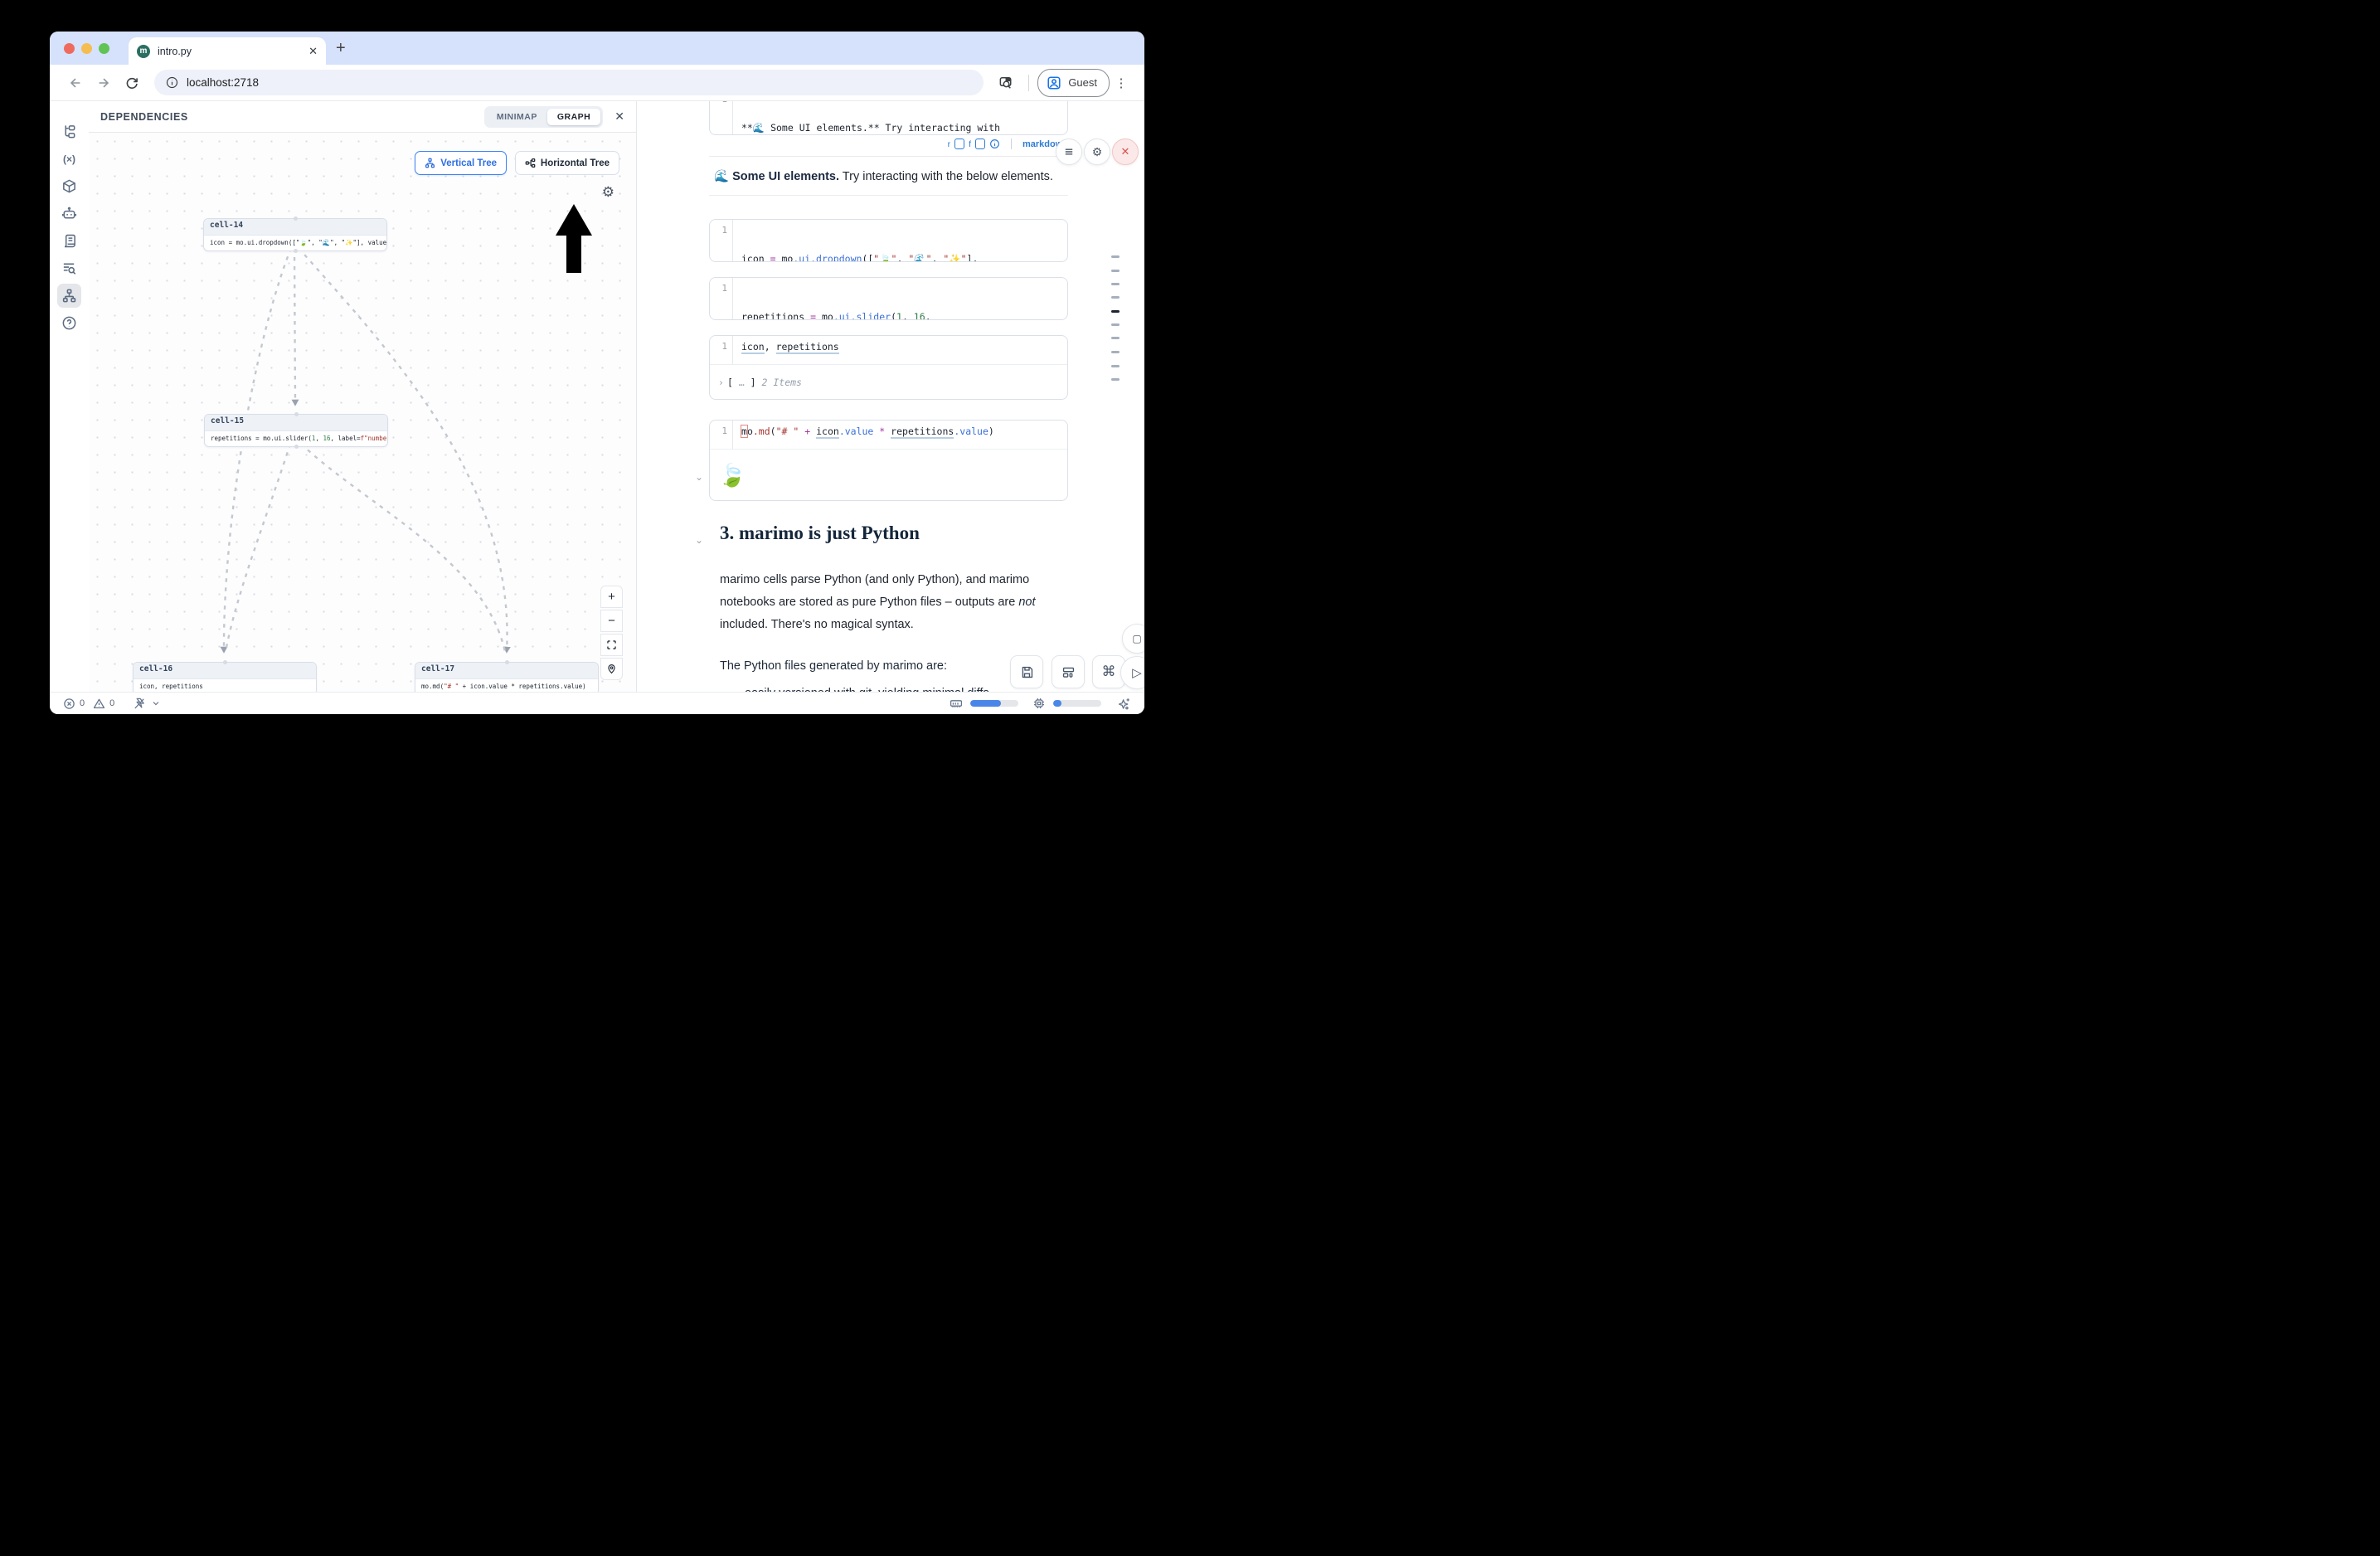 The width and height of the screenshot is (2380, 1556). I want to click on cpu-icon, so click(1039, 703).